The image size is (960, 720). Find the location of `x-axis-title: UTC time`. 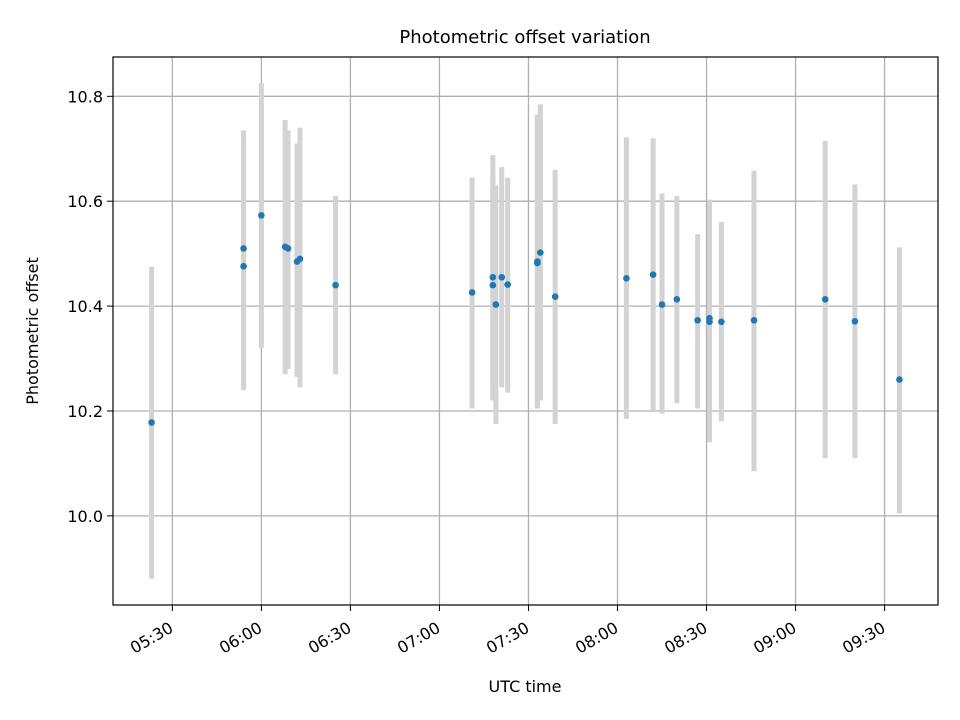

x-axis-title: UTC time is located at coordinates (525, 686).